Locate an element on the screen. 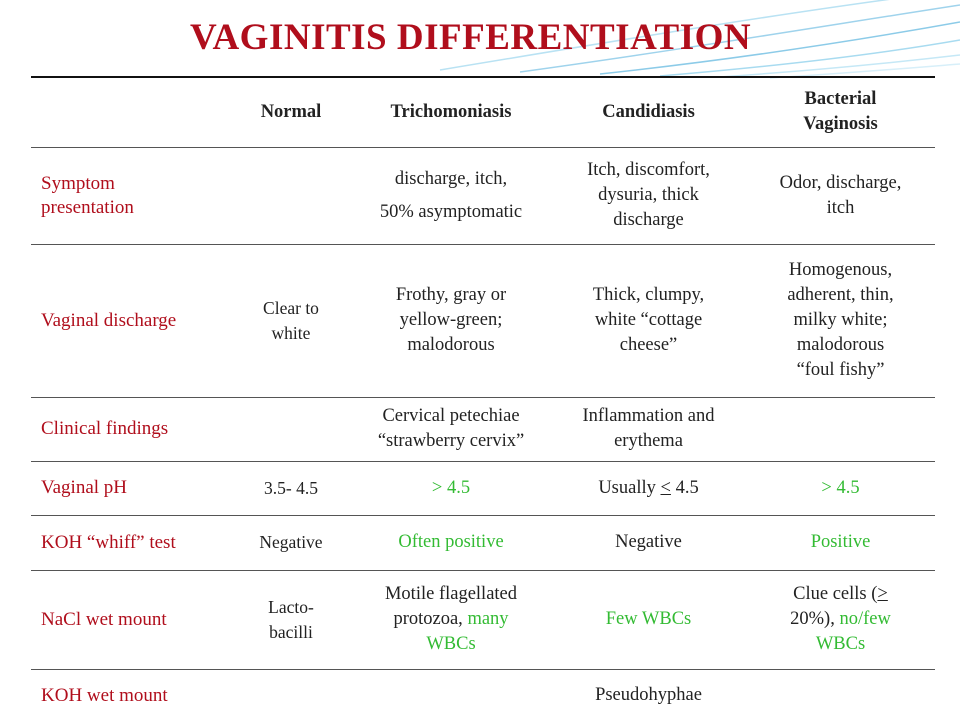 The image size is (960, 720). cell-nacl-bv-line-2: 20%), no/few is located at coordinates (840, 619).